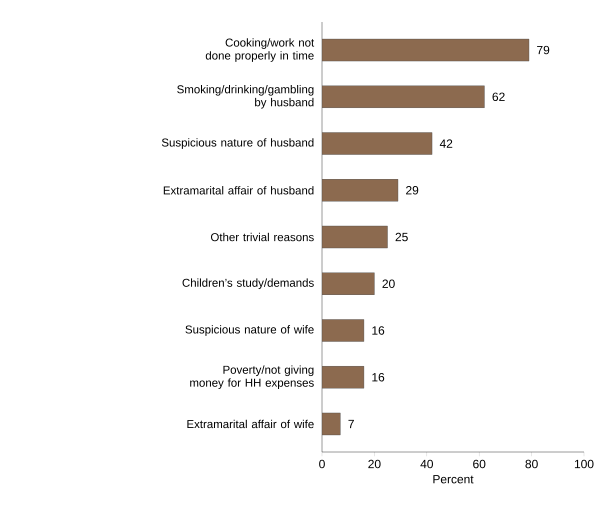  I want to click on data-label: 25, so click(402, 237).